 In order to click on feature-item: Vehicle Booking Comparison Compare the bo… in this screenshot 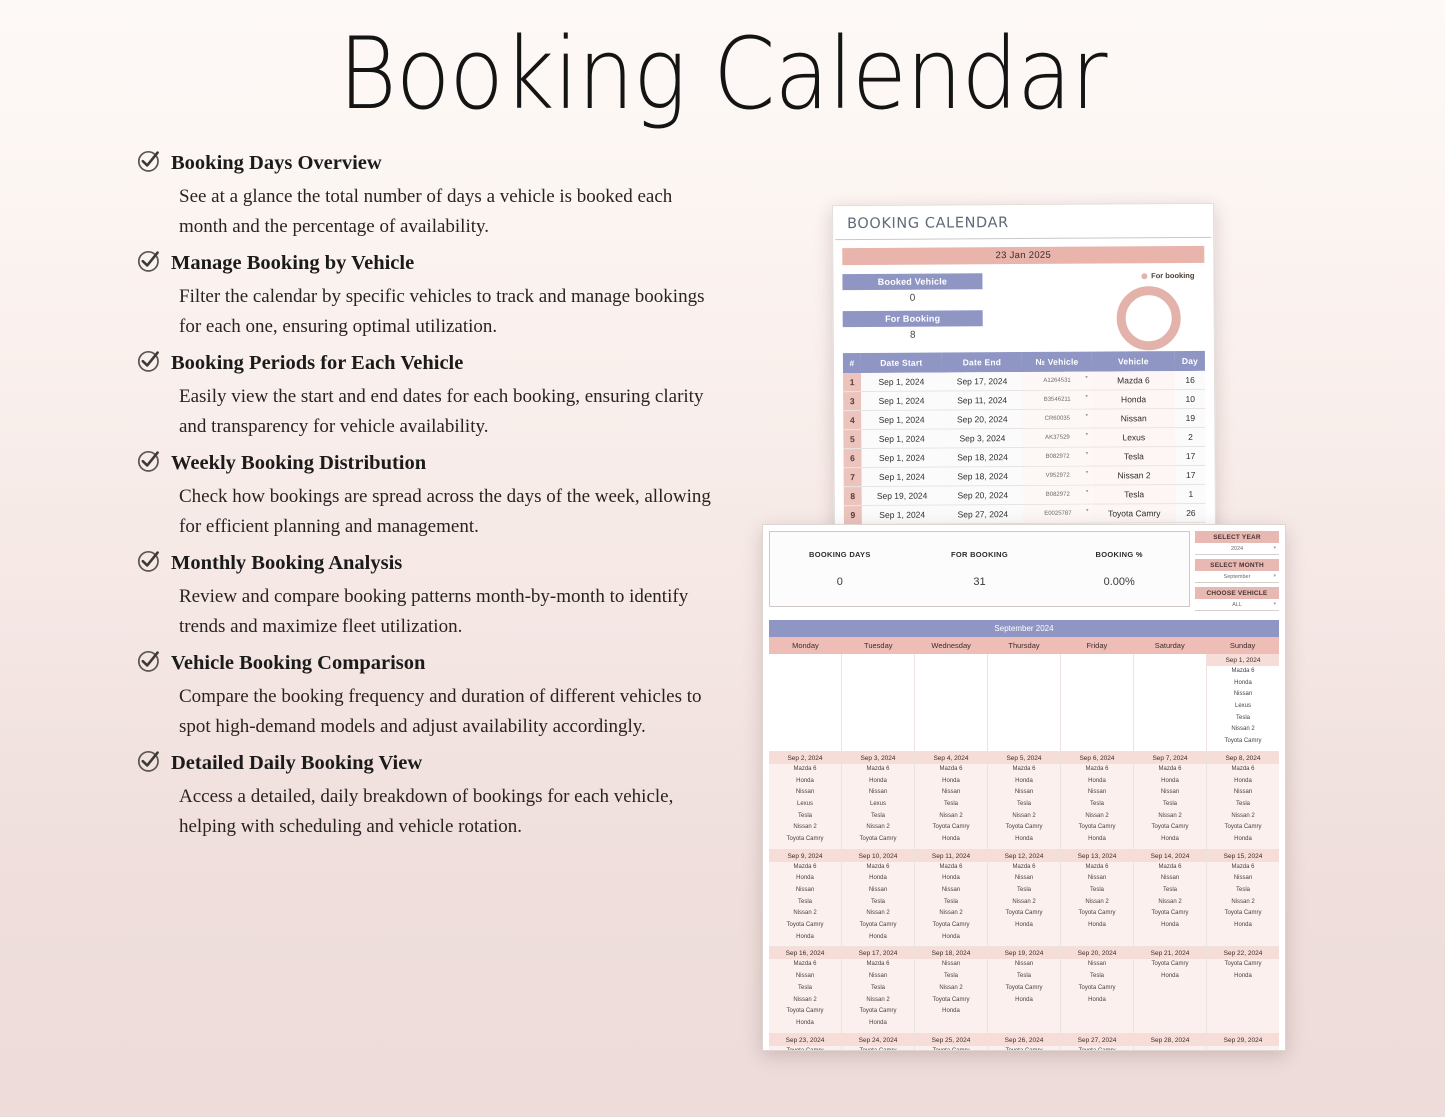, I will do `click(428, 696)`.